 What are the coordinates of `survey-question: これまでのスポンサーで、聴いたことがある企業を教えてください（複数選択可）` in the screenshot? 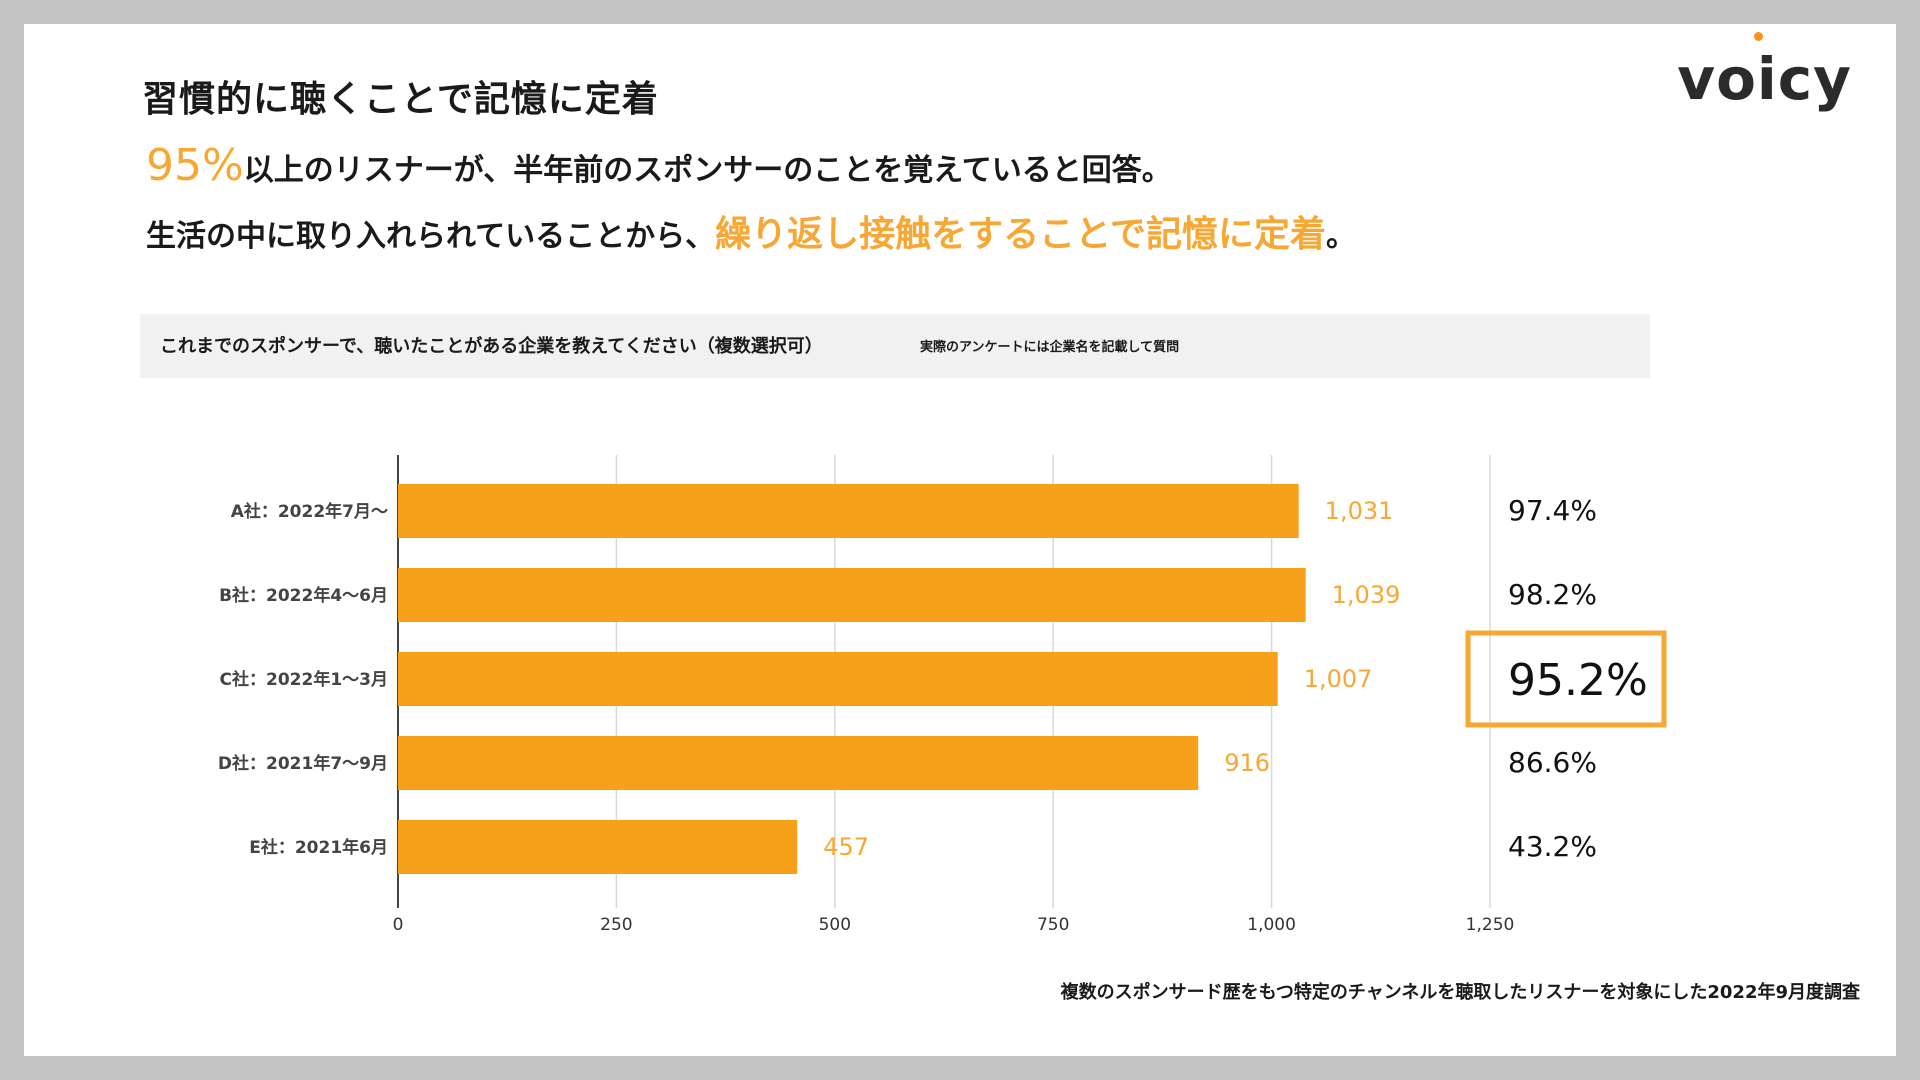 It's located at (491, 346).